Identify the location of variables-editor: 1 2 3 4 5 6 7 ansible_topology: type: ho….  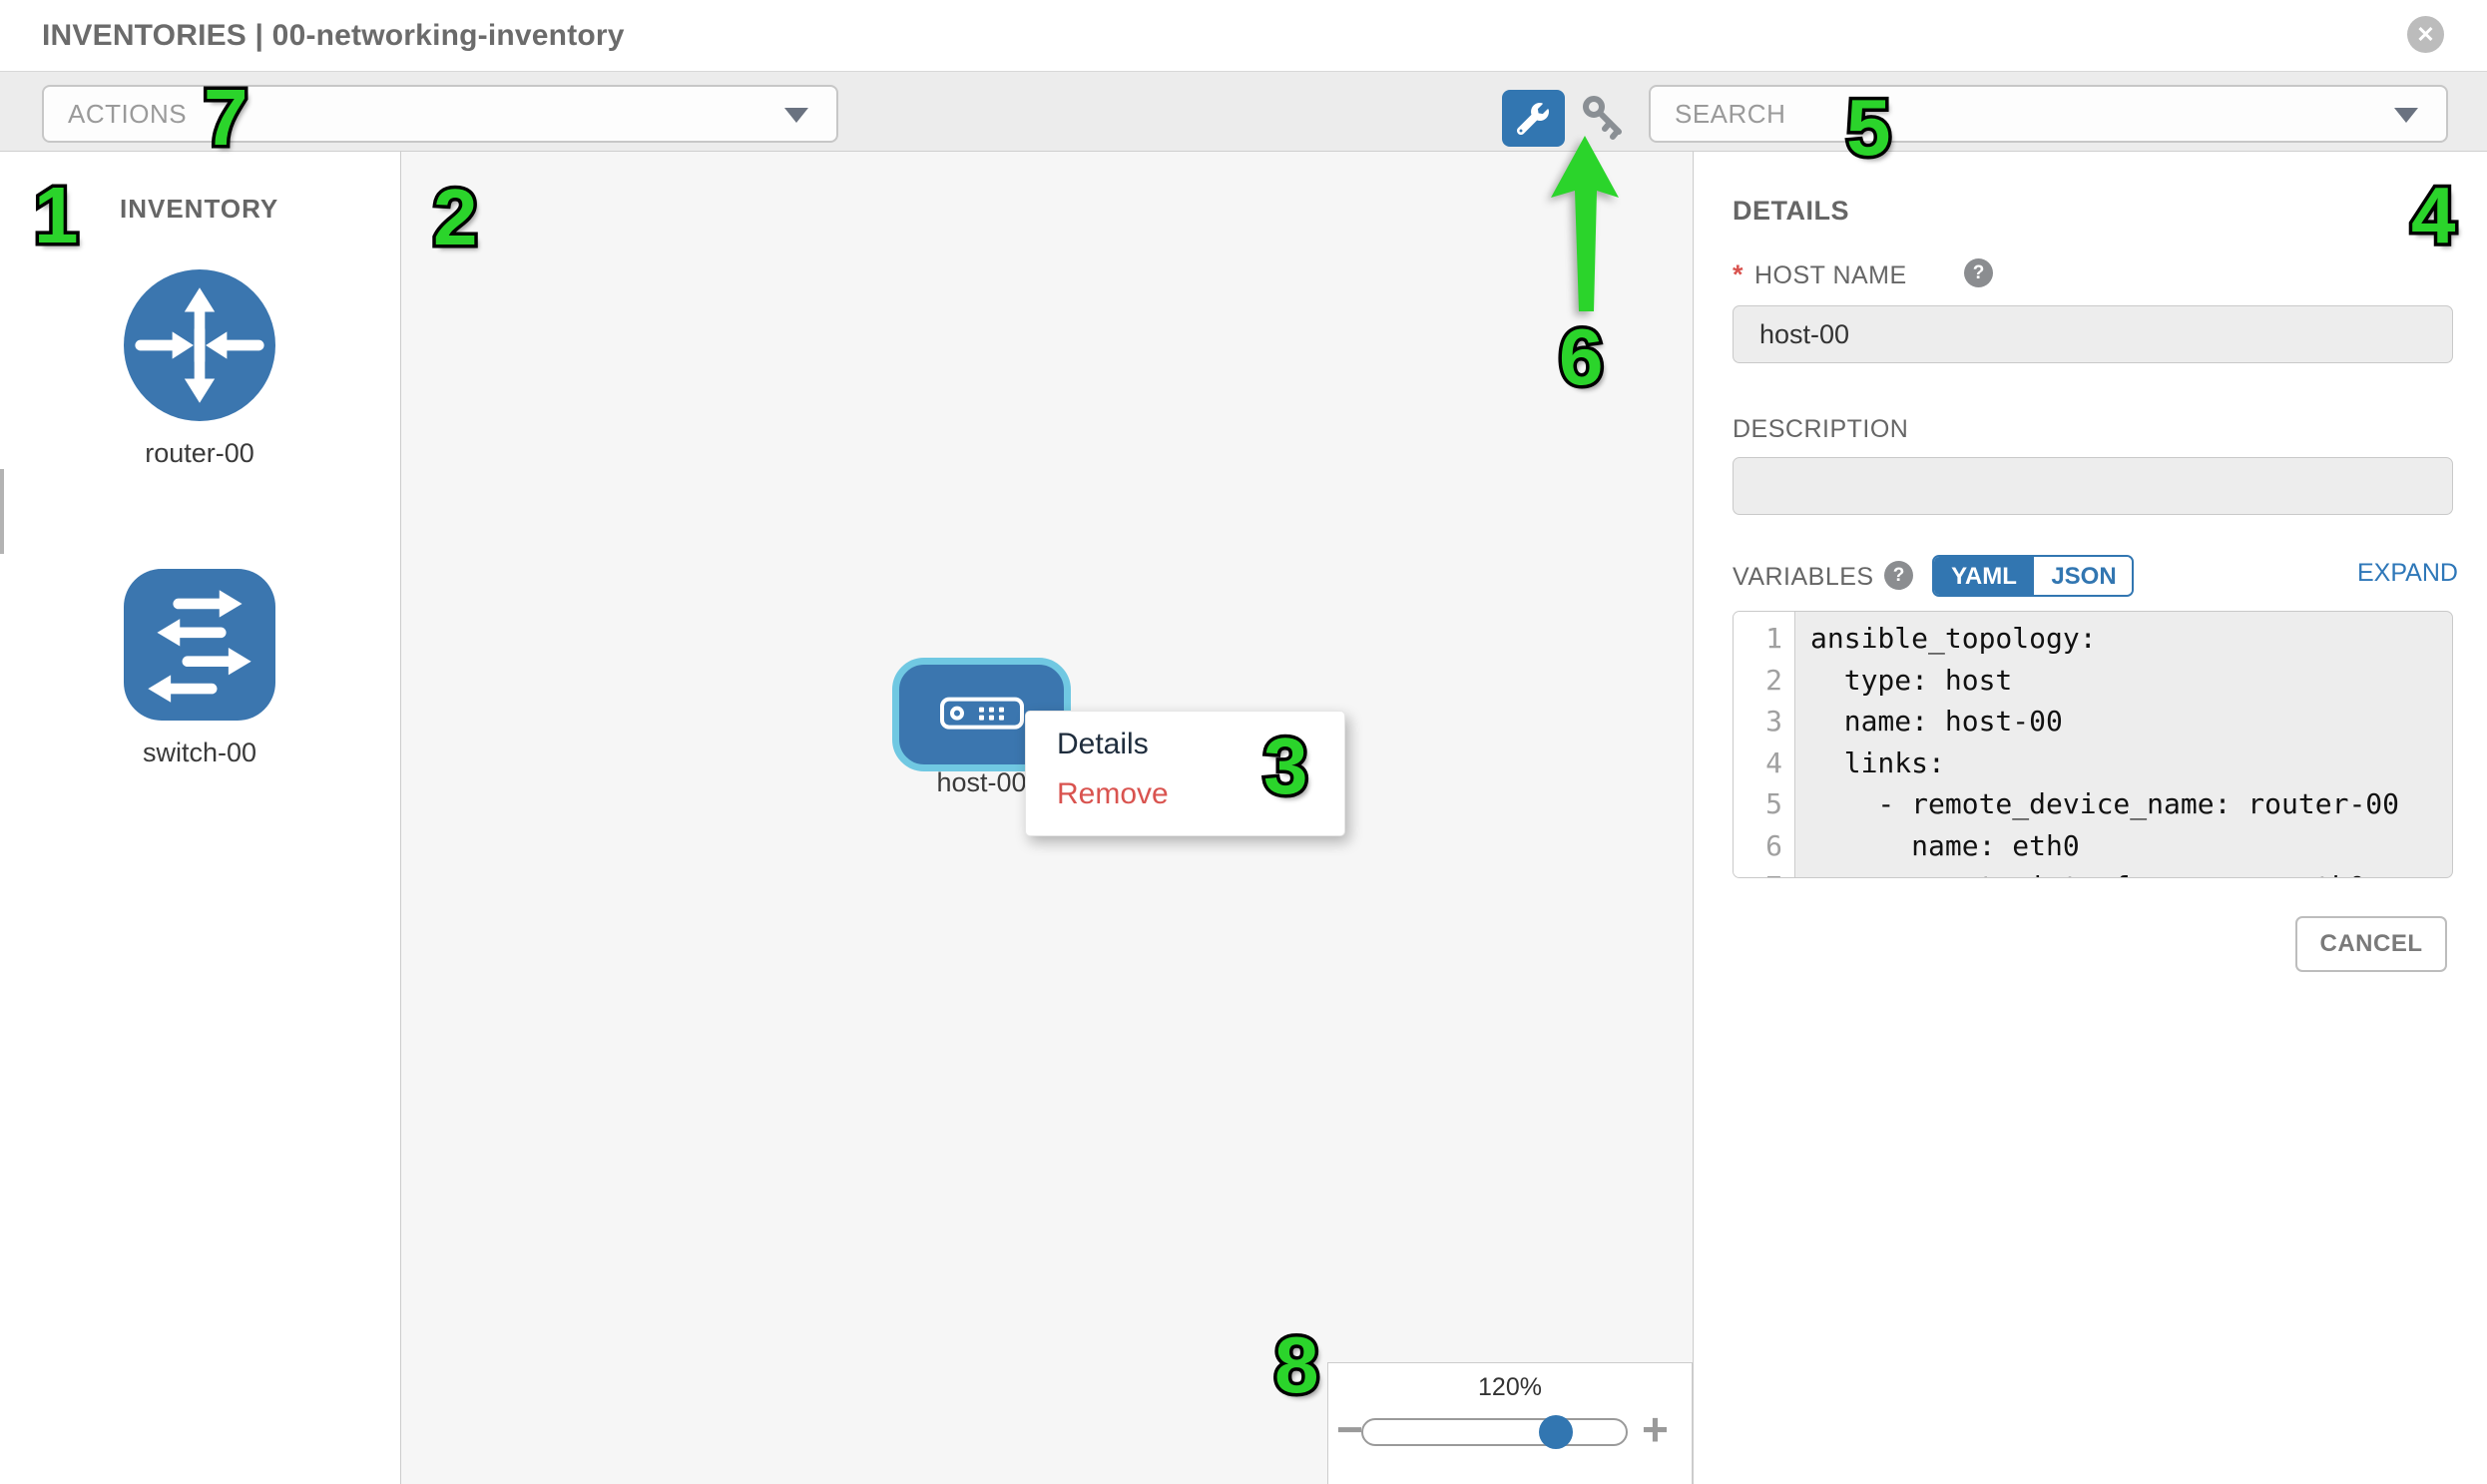
(2093, 744).